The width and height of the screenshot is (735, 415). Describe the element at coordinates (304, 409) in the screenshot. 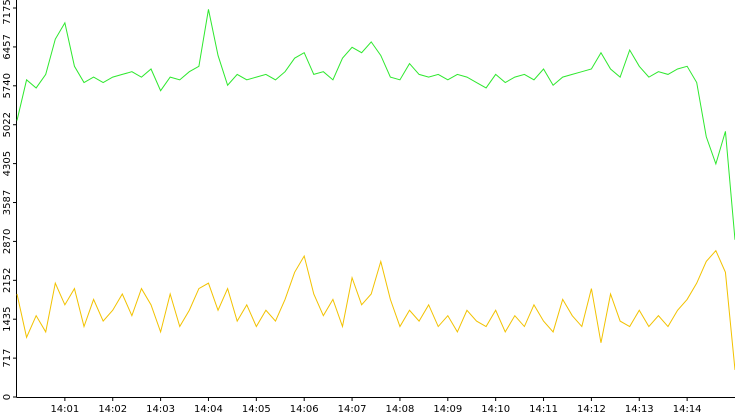

I see `x-tick-label: 14:06` at that location.